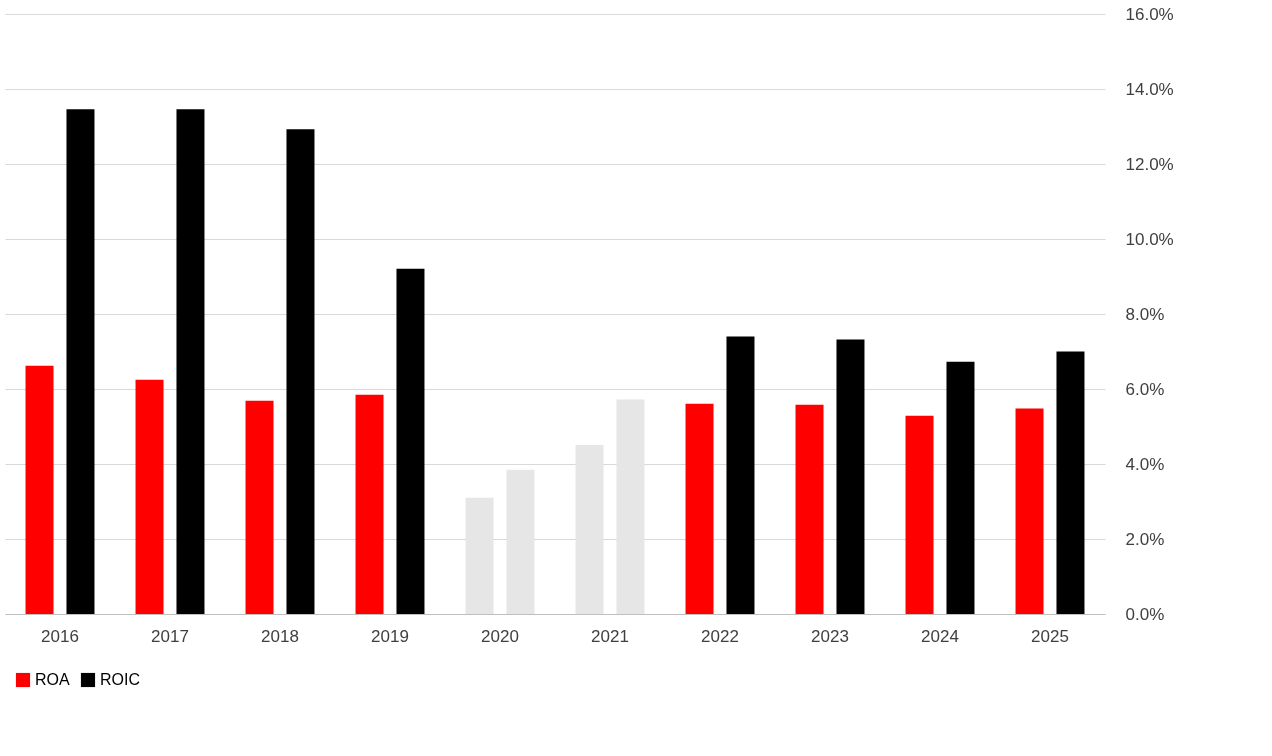 Image resolution: width=1272 pixels, height=756 pixels. What do you see at coordinates (170, 636) in the screenshot?
I see `x-tick-label: 2017` at bounding box center [170, 636].